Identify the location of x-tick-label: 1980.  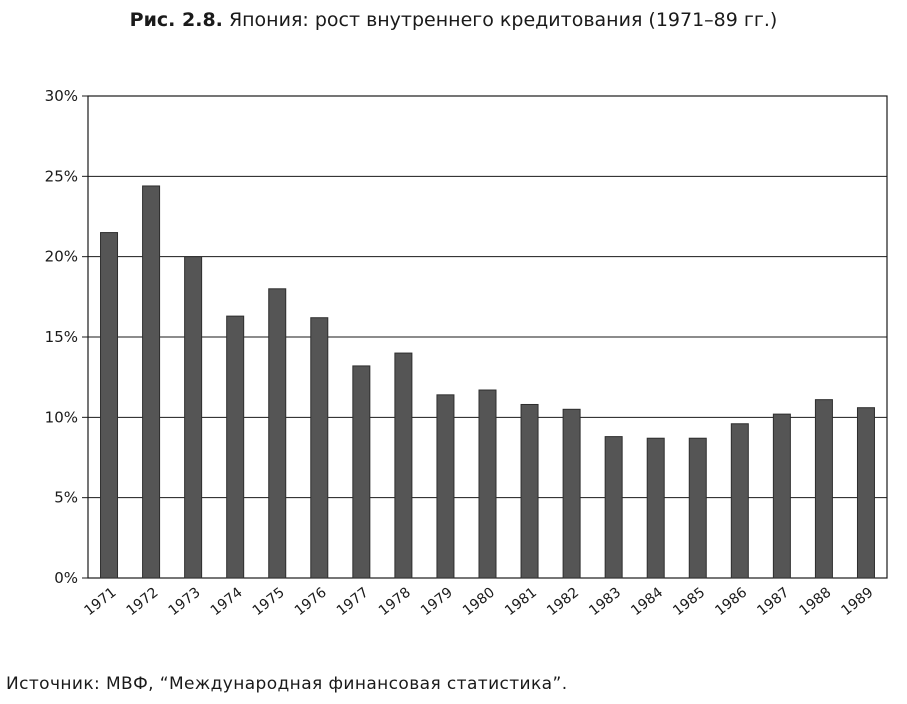
(479, 602).